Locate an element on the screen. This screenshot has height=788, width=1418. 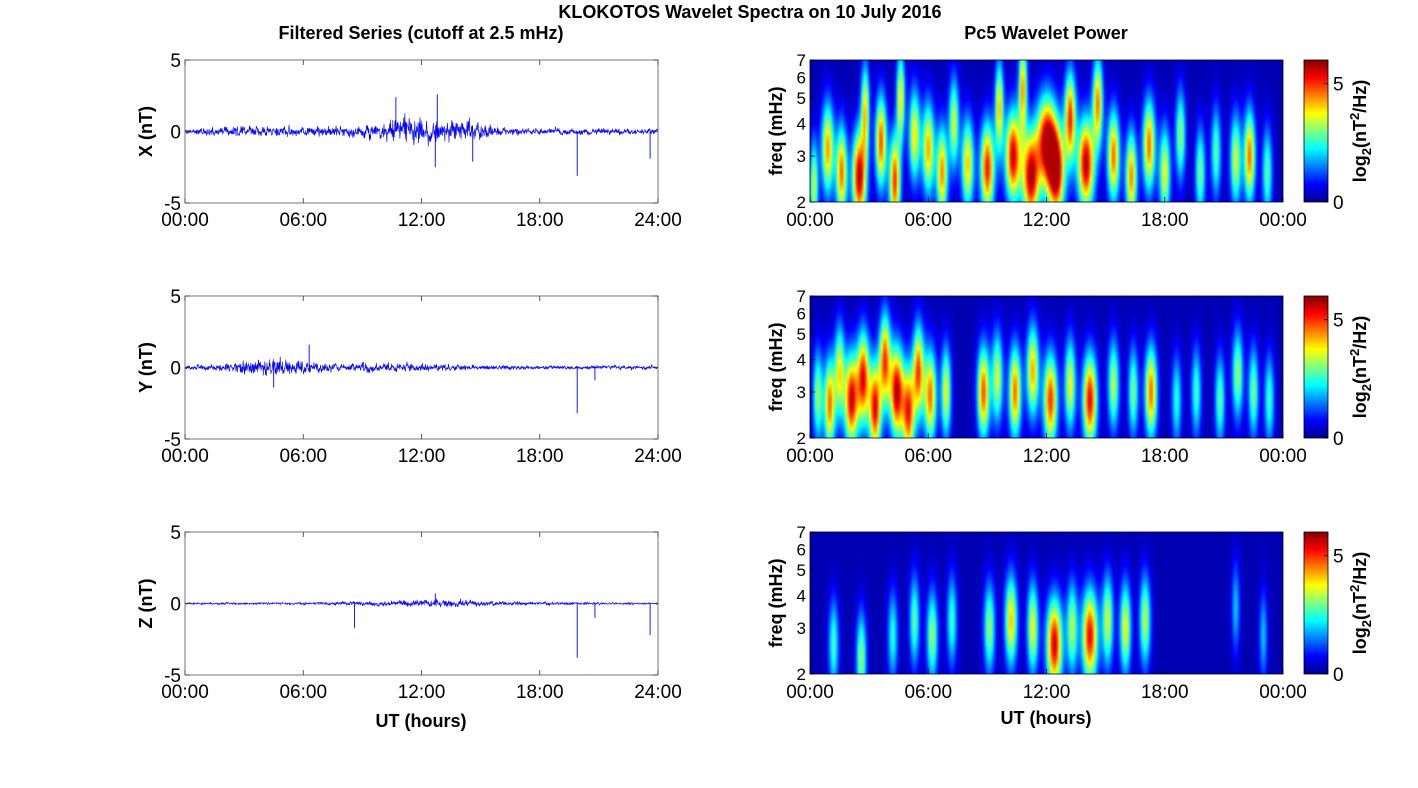
ylabel: Z (nT) is located at coordinates (146, 604).